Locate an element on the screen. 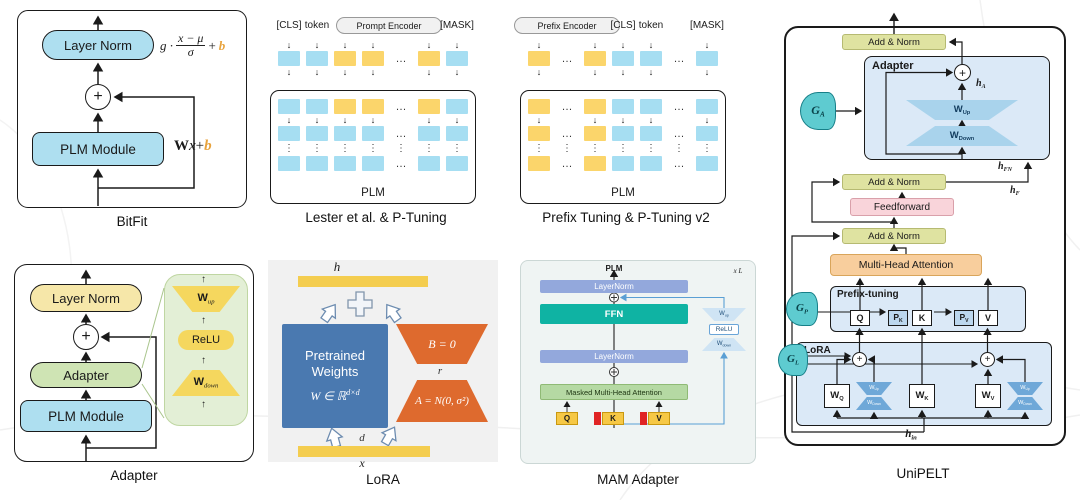  lester-input-grid: ↓ ↓ ↓ ↓ ↓ ↓ … ↓ ↓ ↓ ↓ ↓ ↓ is located at coordinates (373, 58).